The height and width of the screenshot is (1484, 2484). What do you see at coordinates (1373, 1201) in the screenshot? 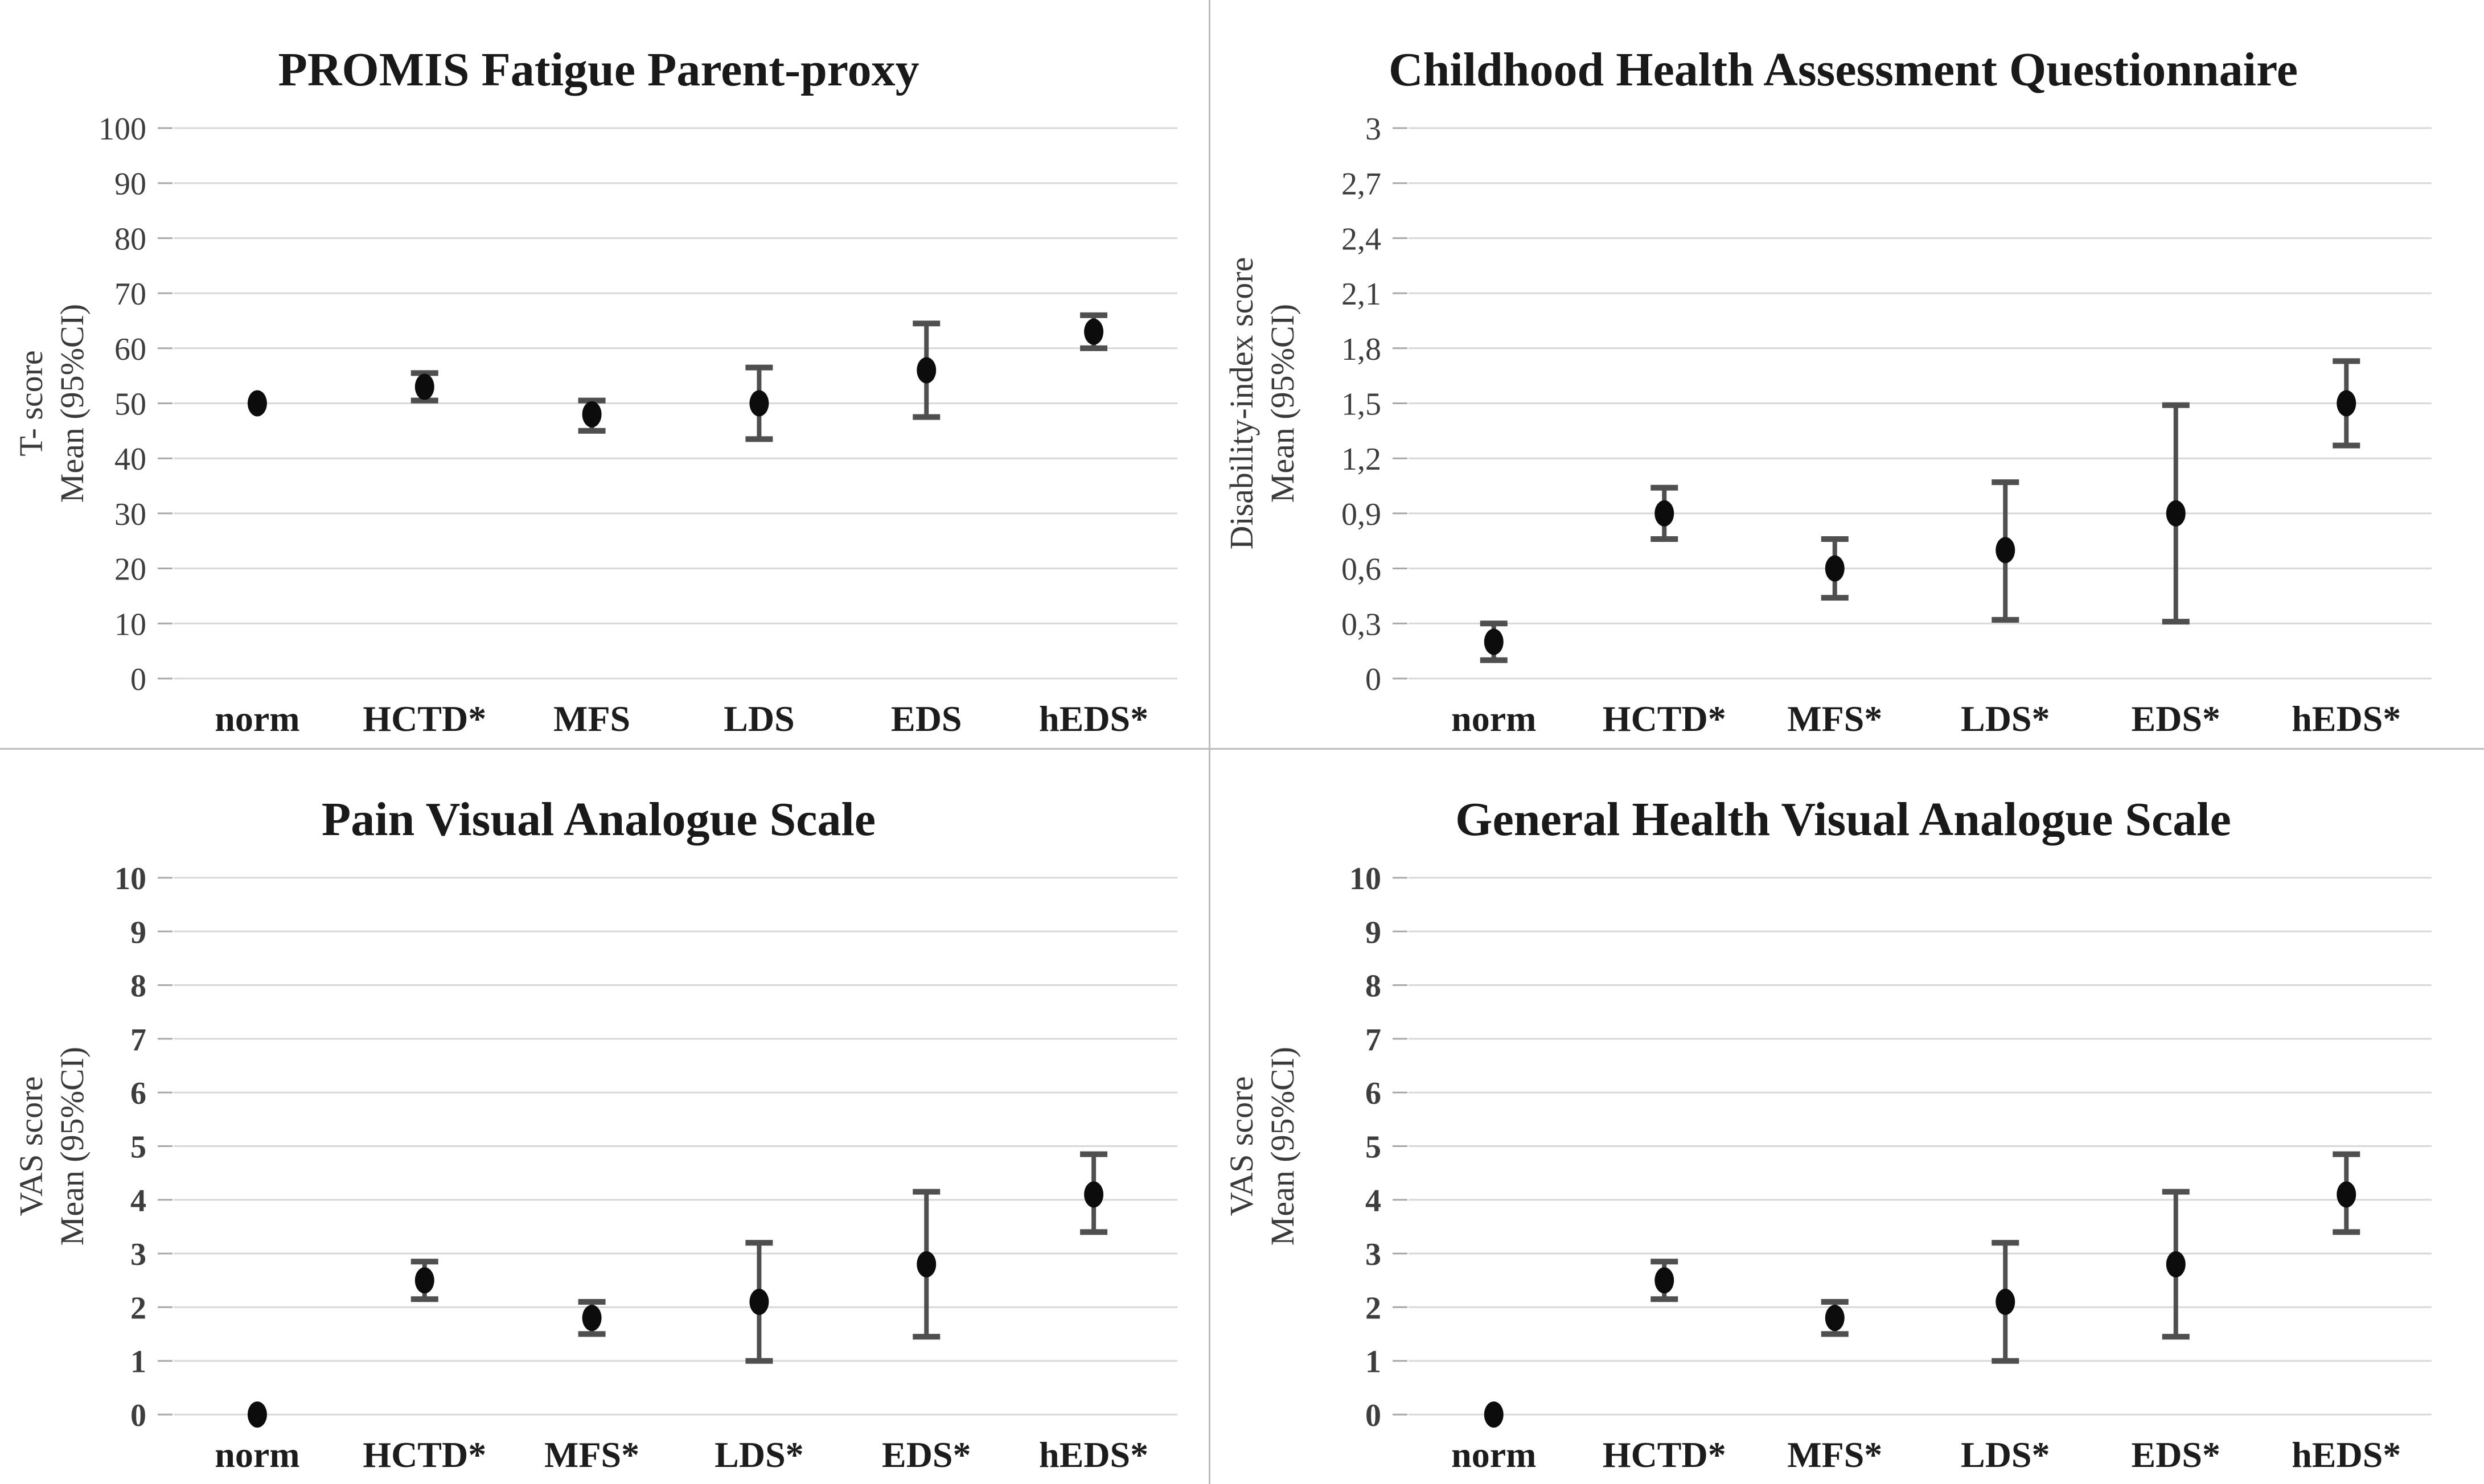
I see `y-tick-label: 4` at bounding box center [1373, 1201].